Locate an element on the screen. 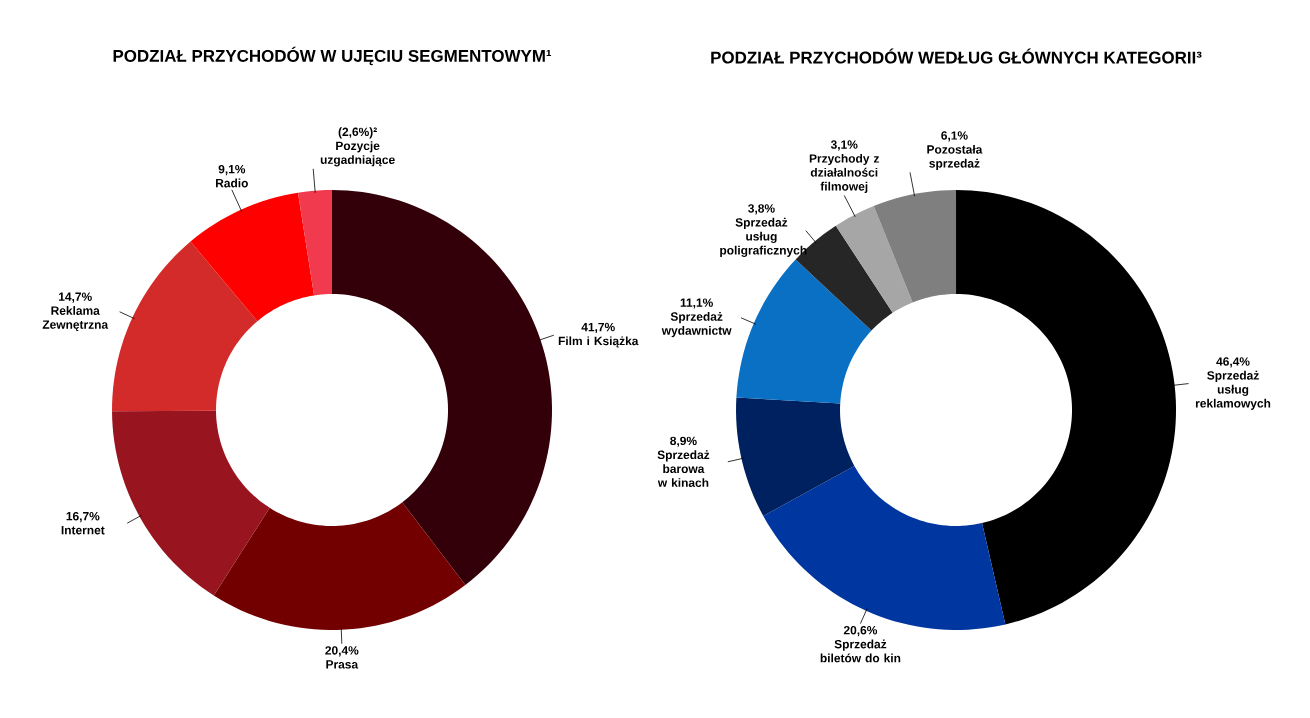 This screenshot has width=1310, height=718. chart-title: PODZIAŁ PRZYCHODÓW W UJĘCIU SEGMENTOWYM¹ is located at coordinates (332, 56).